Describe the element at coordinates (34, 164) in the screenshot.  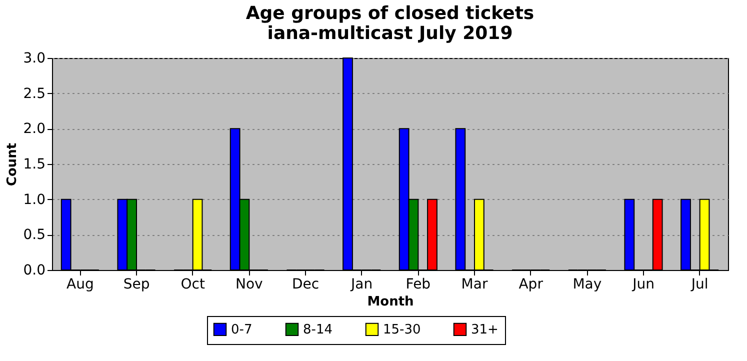
I see `y-tick-label: 1.5` at that location.